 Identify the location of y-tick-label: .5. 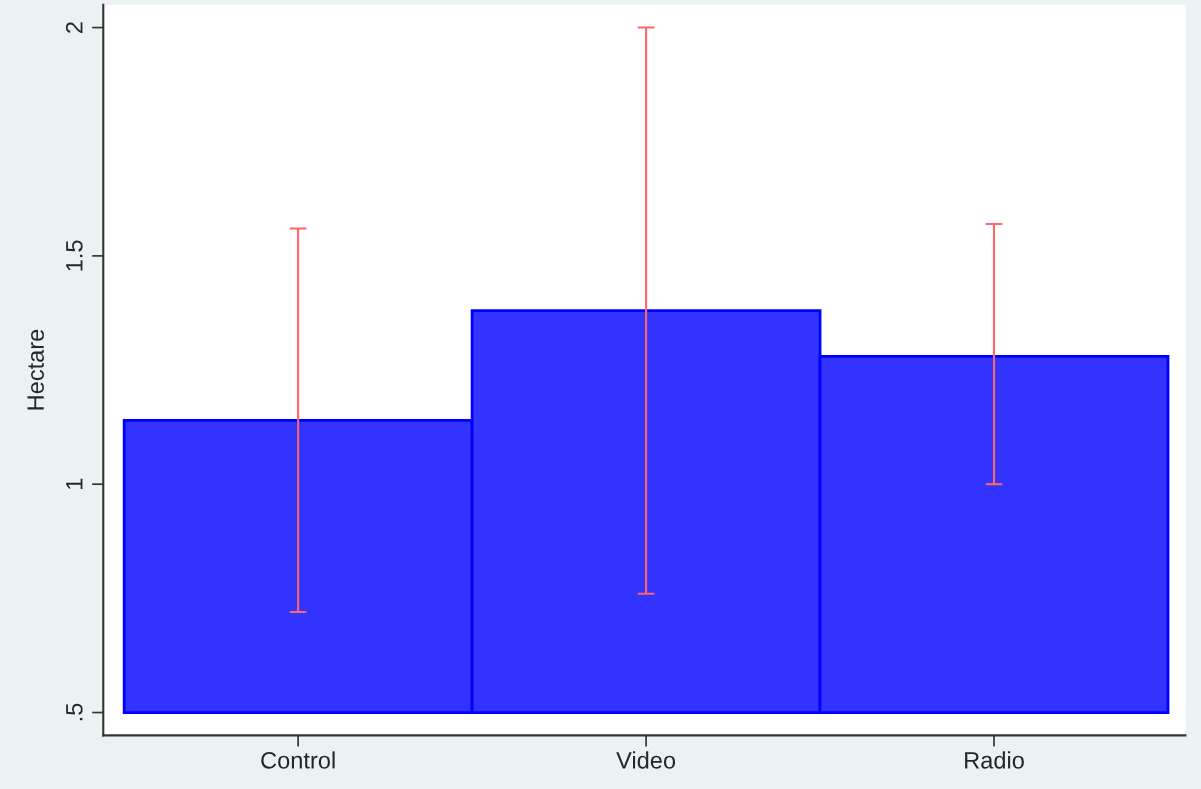
(74, 712).